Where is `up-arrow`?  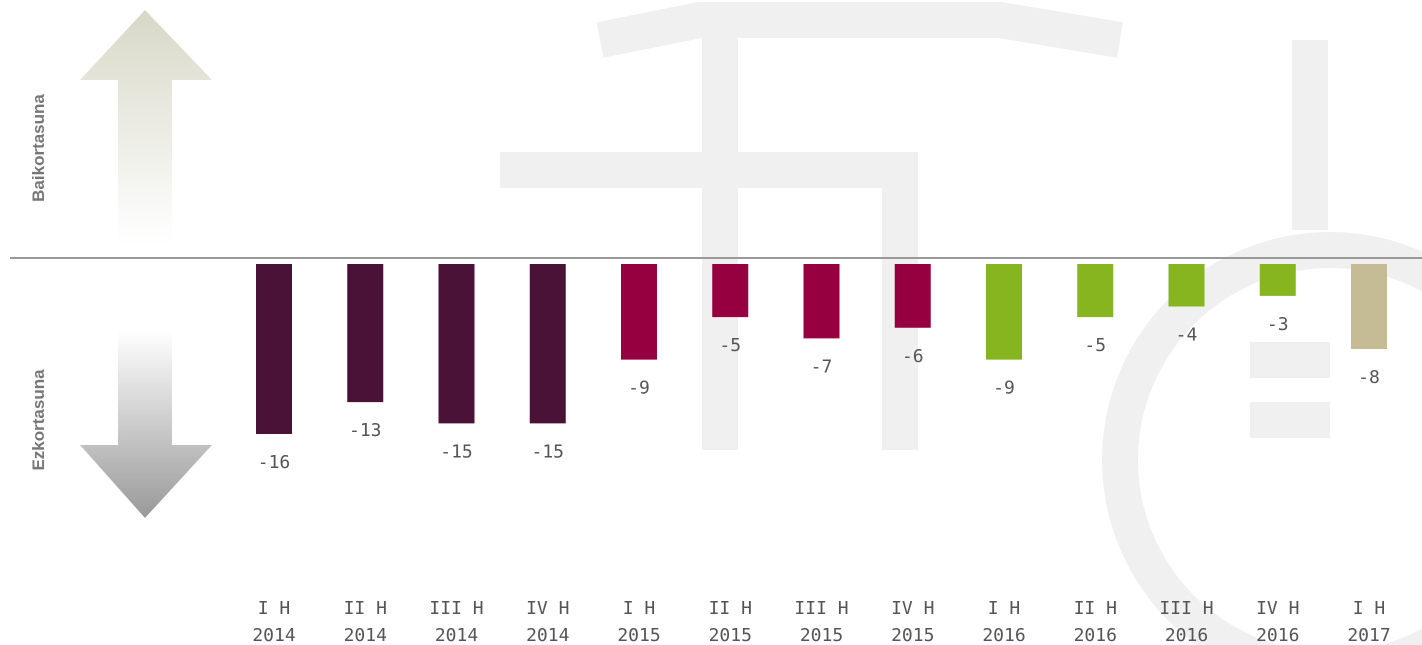
up-arrow is located at coordinates (146, 127).